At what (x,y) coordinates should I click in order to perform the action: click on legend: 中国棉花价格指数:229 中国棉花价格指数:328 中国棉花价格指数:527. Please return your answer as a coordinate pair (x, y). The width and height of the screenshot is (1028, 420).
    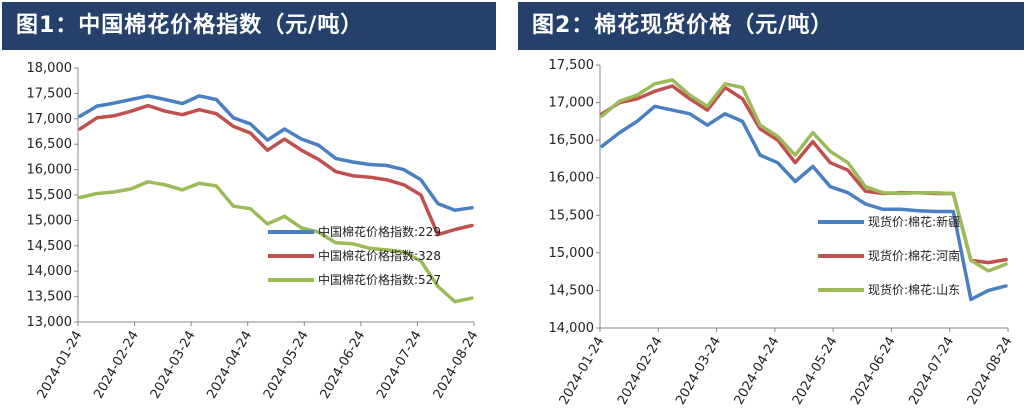
    Looking at the image, I should click on (354, 255).